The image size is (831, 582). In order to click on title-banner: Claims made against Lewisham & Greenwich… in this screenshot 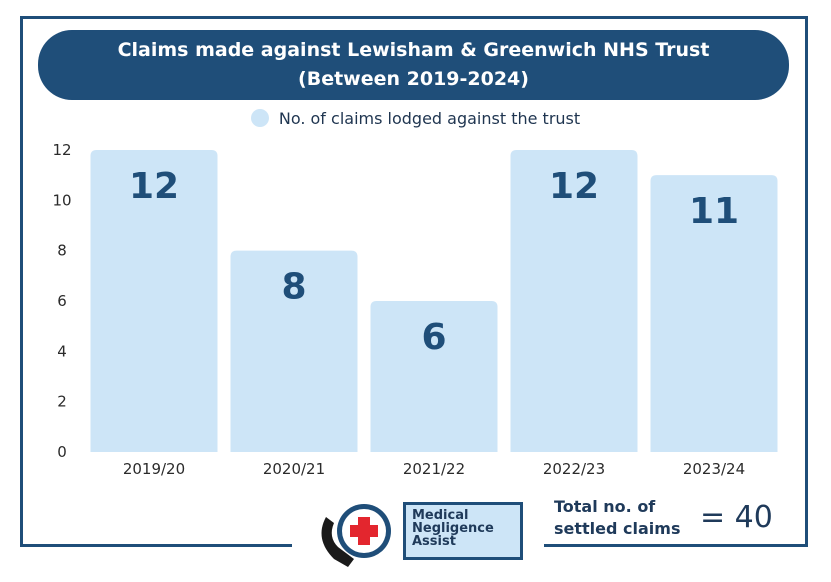, I will do `click(413, 65)`.